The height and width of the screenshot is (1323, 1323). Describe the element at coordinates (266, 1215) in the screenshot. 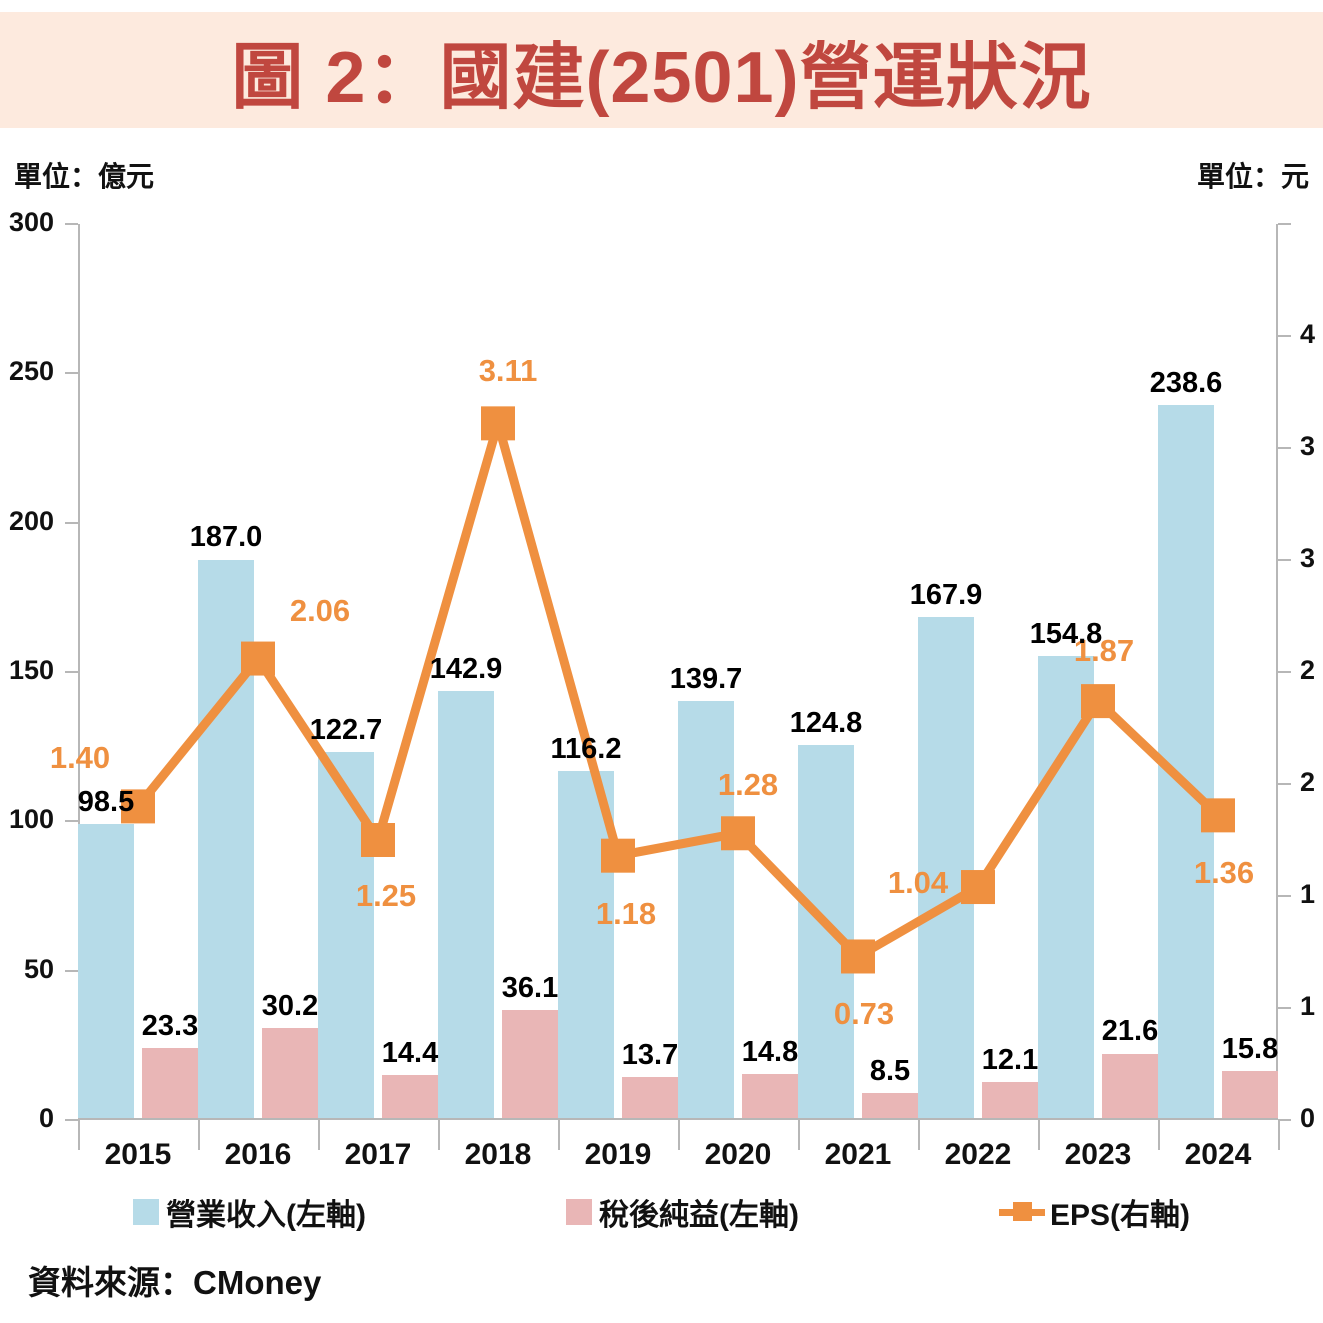

I see `legend-label: 營業收入(左軸)` at that location.